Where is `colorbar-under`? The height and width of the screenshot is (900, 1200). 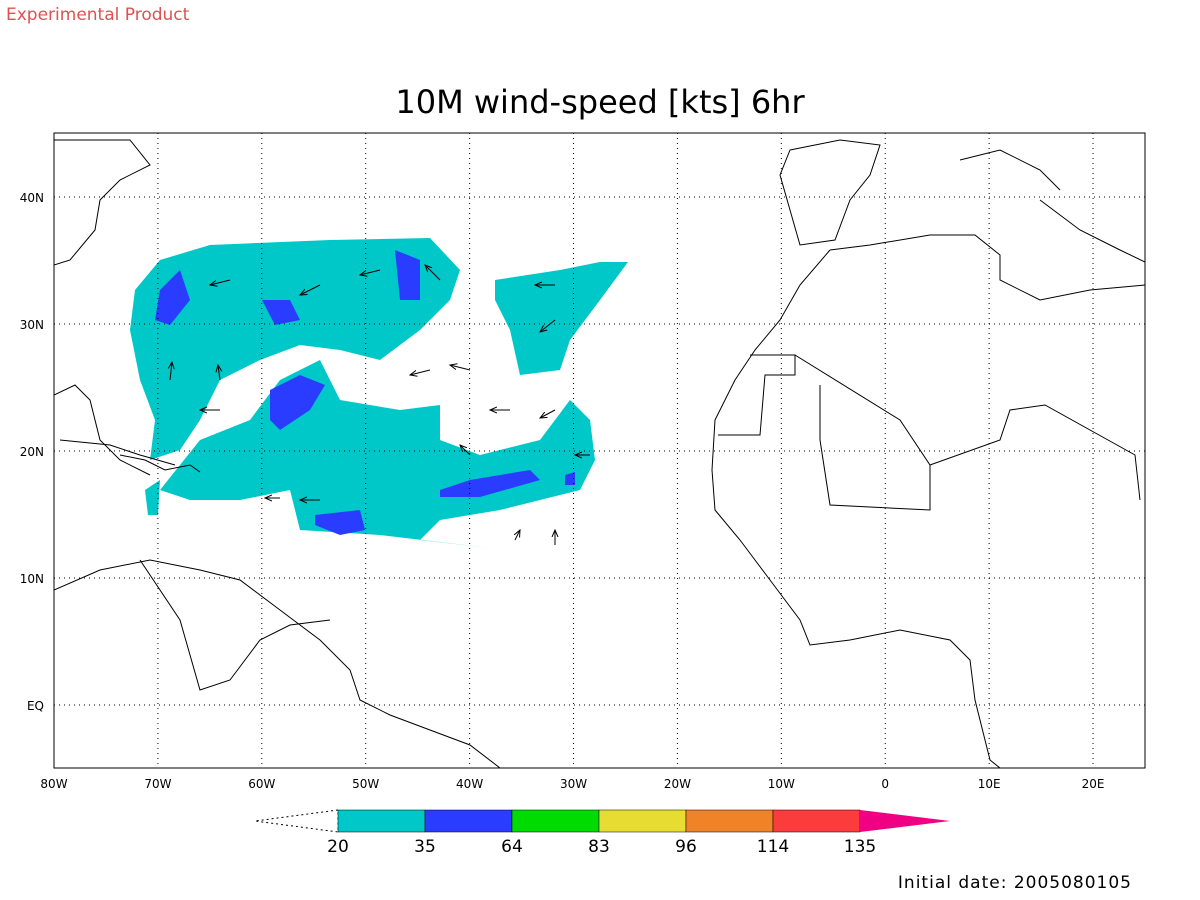
colorbar-under is located at coordinates (296, 821).